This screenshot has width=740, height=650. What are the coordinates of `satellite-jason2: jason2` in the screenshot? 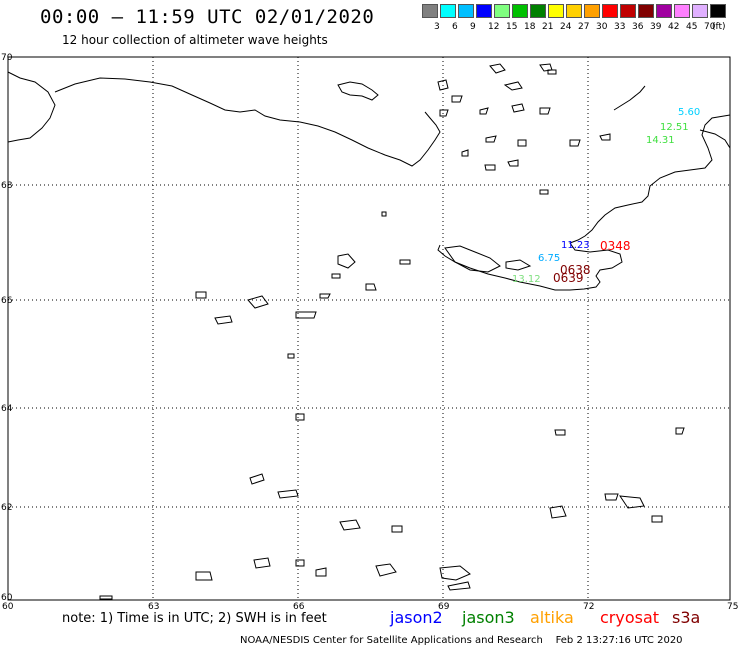 It's located at (416, 617).